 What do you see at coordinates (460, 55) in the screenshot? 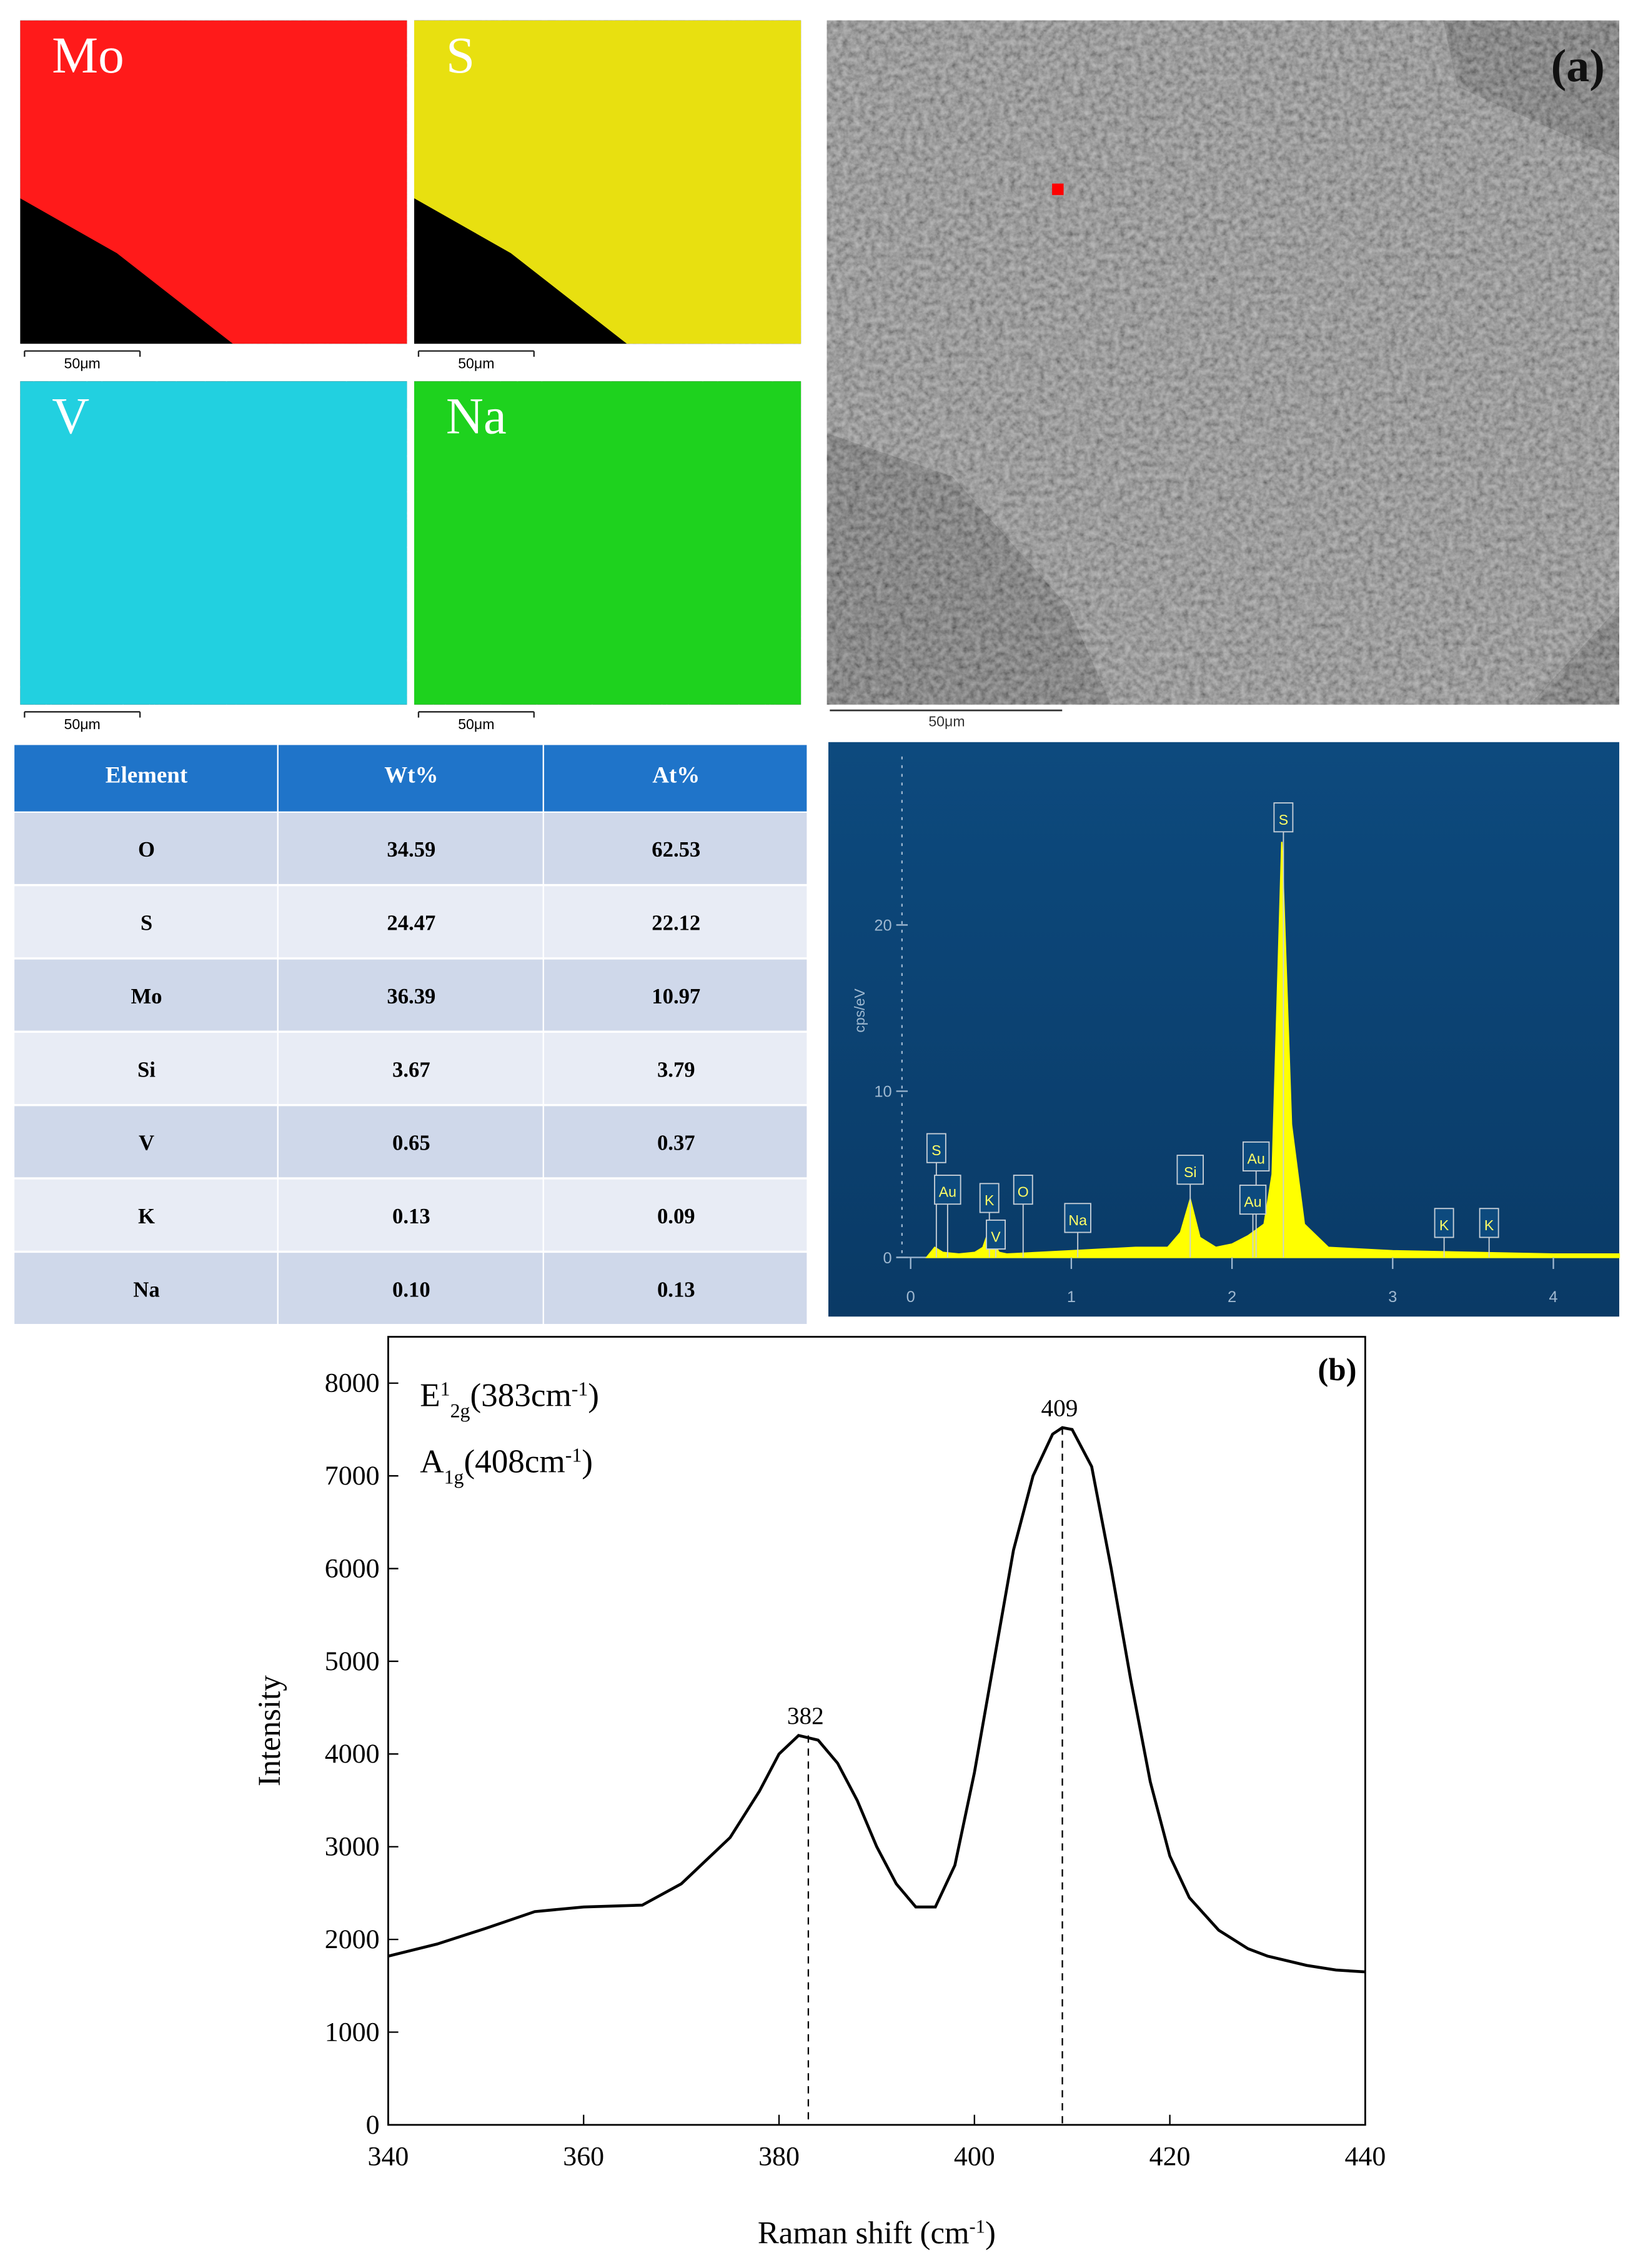
I see `map-element-label: S` at bounding box center [460, 55].